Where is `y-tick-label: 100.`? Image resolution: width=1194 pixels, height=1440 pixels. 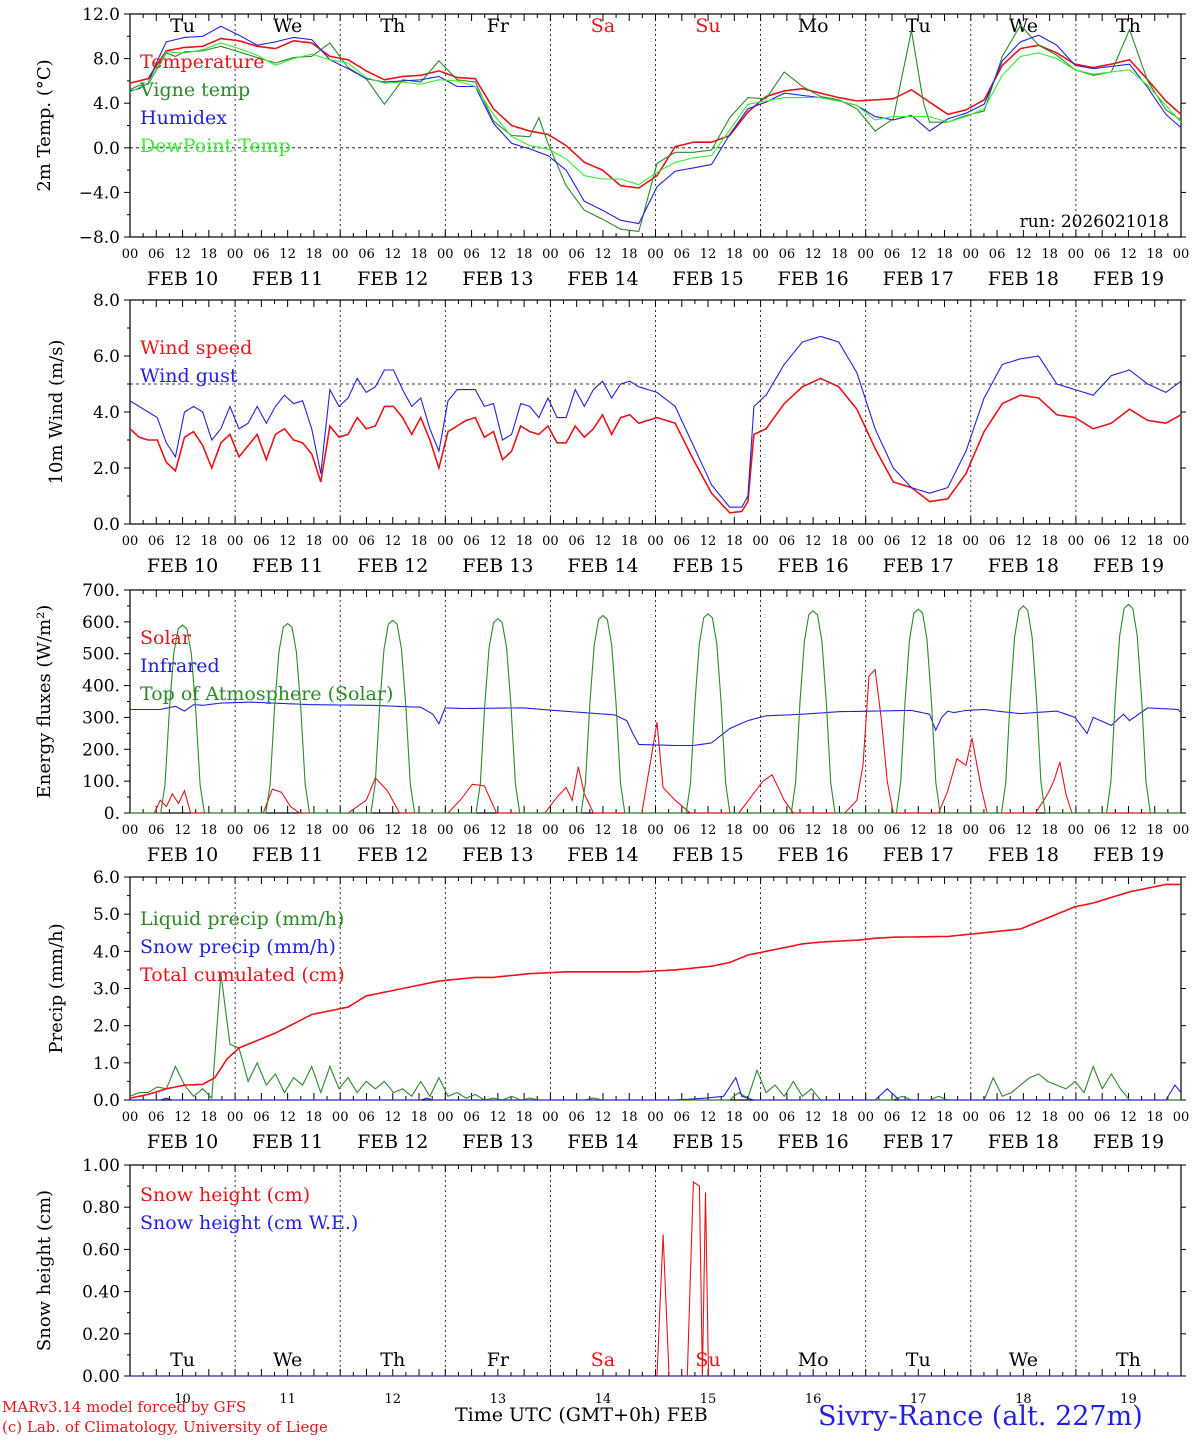 y-tick-label: 100. is located at coordinates (101, 782).